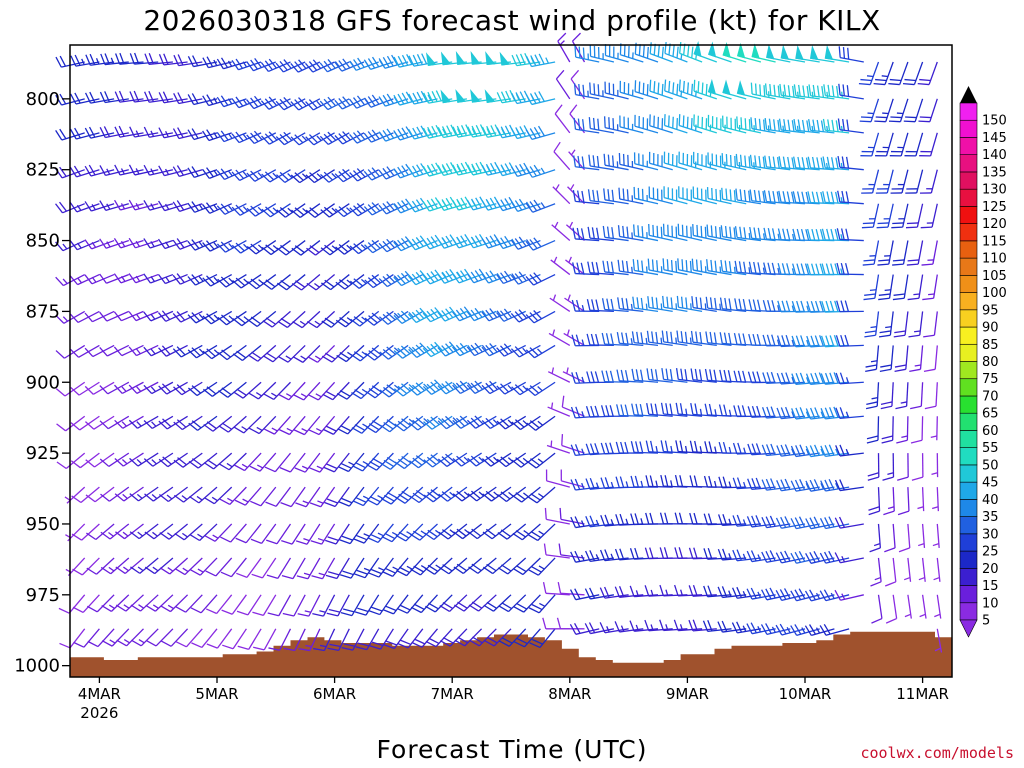 The height and width of the screenshot is (768, 1024). What do you see at coordinates (990, 431) in the screenshot?
I see `colorbar-label: 60` at bounding box center [990, 431].